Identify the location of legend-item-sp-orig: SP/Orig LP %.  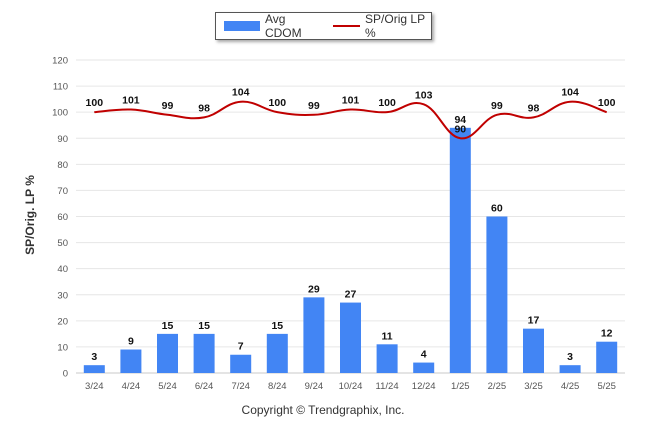
(375, 26).